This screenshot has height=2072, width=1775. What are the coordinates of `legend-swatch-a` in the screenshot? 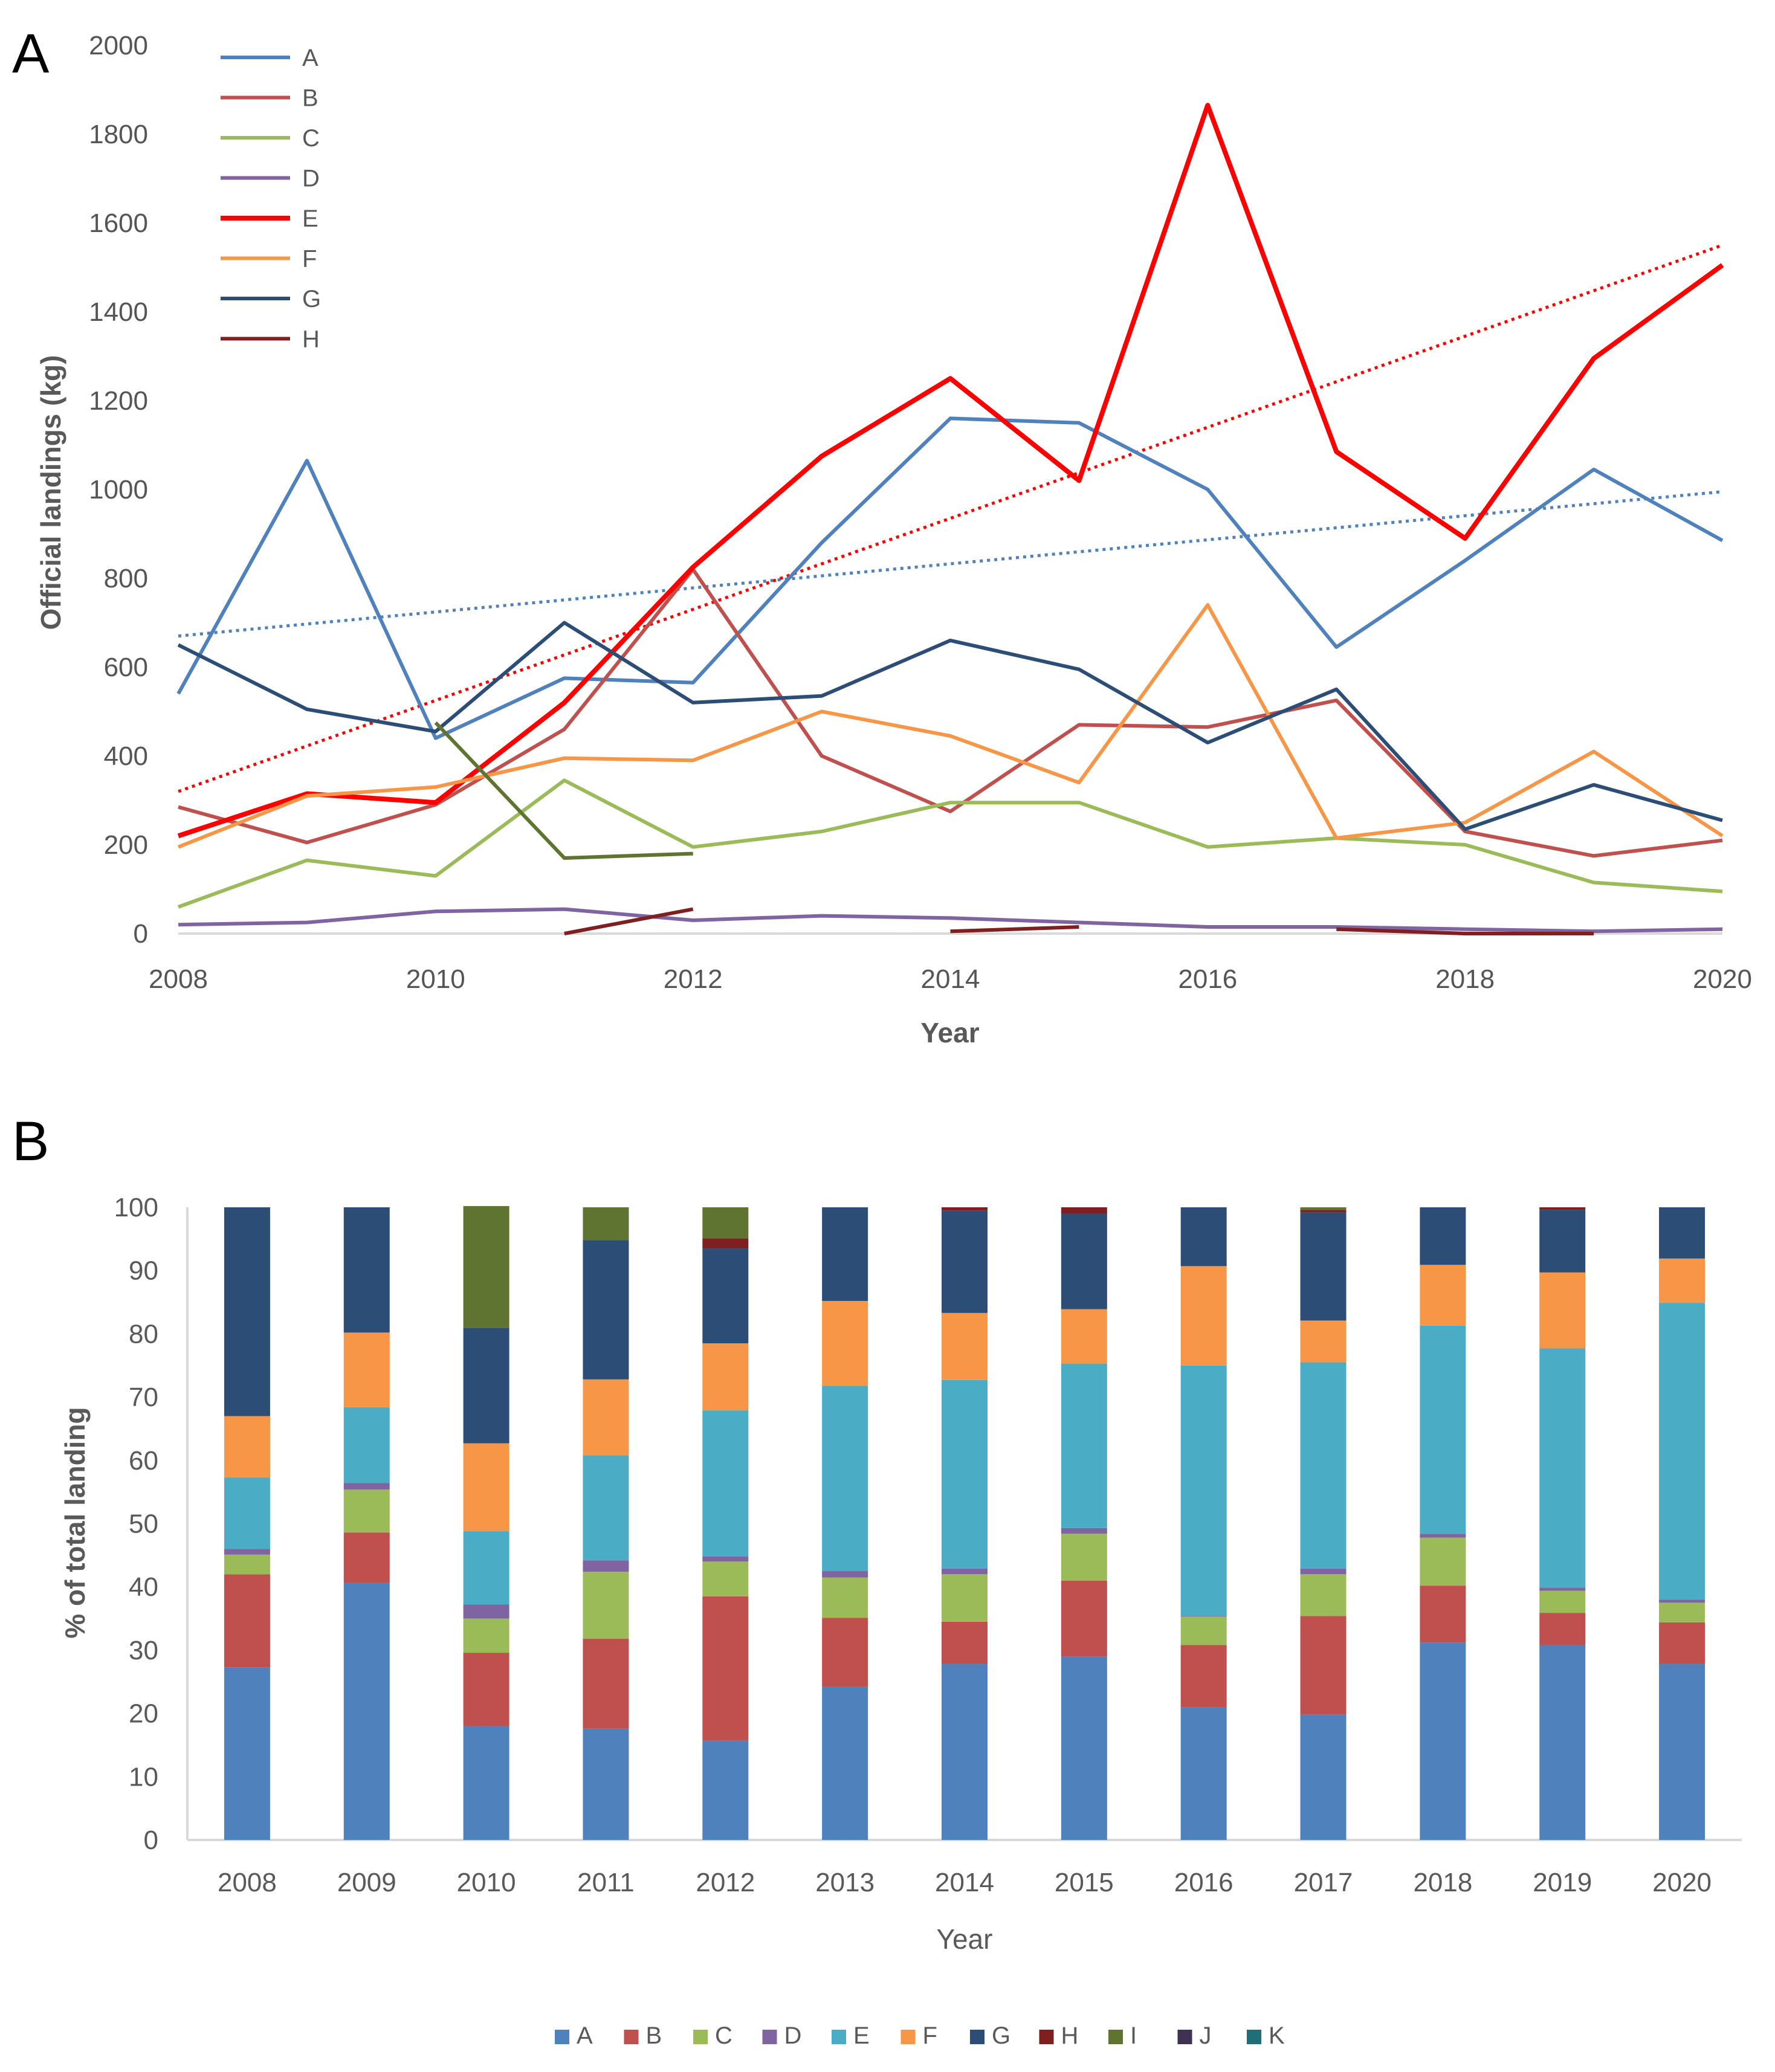 It's located at (562, 2037).